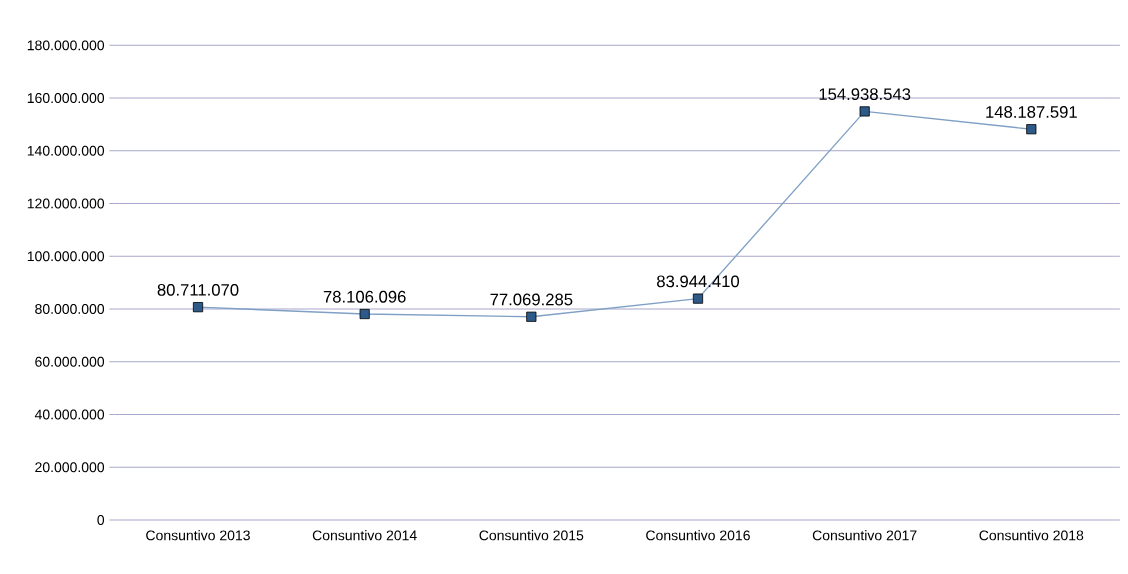 The width and height of the screenshot is (1128, 574). I want to click on x-tick-label: Consuntivo 2016, so click(698, 535).